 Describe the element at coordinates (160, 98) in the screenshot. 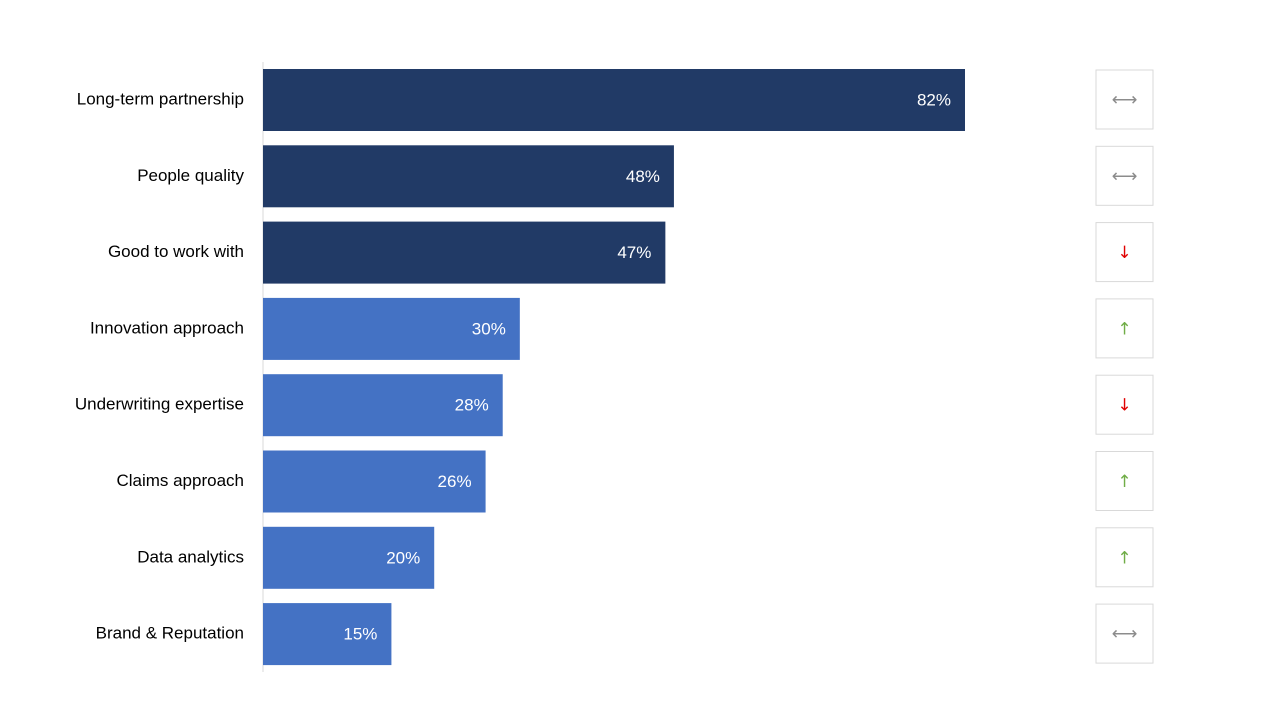

I see `category-label: Long-term partnership` at that location.